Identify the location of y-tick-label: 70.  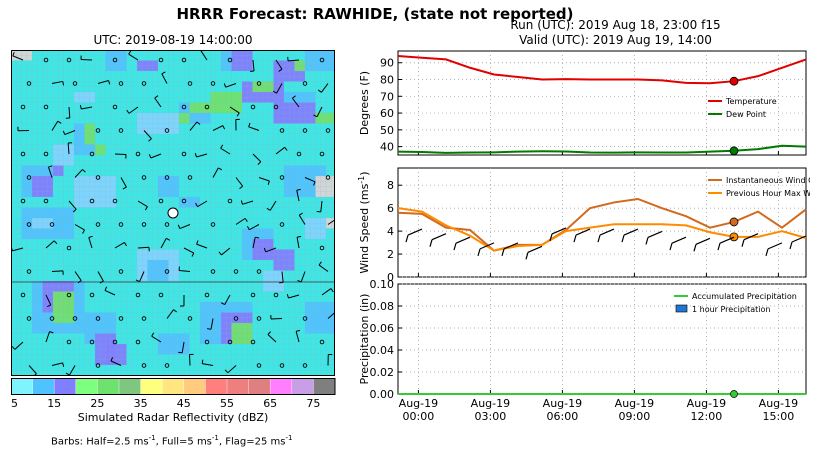
(387, 96).